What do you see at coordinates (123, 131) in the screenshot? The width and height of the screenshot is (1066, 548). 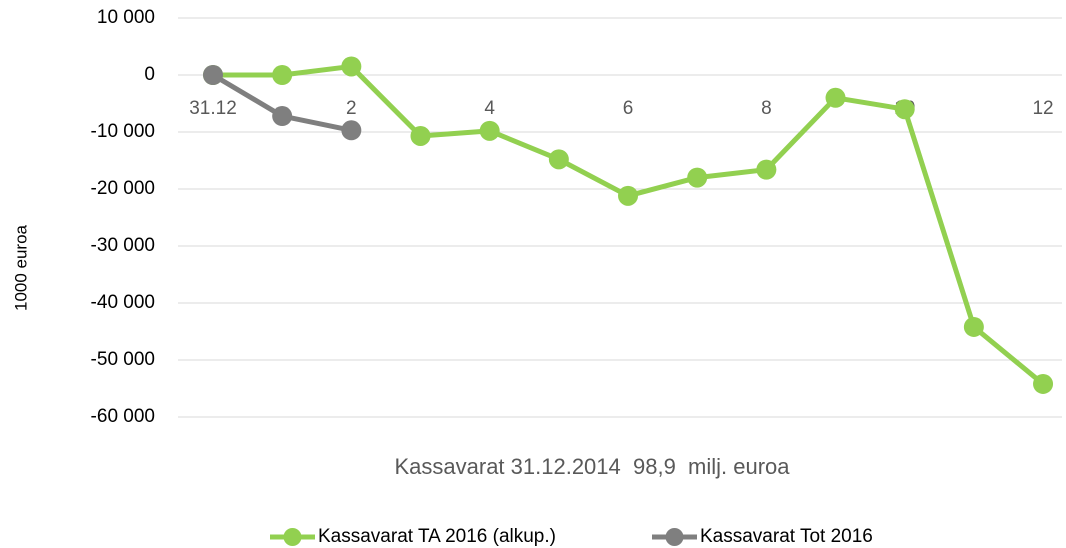 I see `y-tick-label: -10 000` at bounding box center [123, 131].